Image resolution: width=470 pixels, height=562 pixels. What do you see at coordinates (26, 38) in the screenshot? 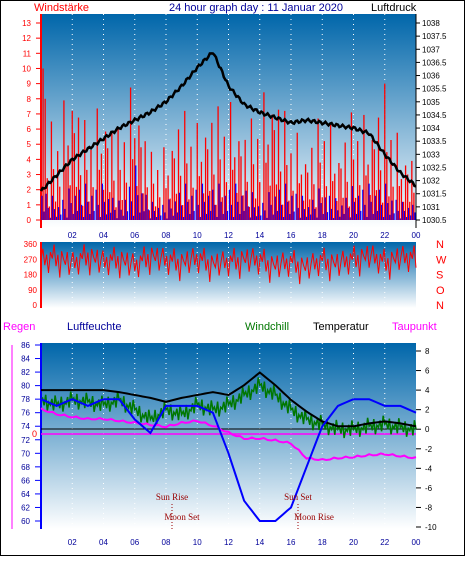
I see `wind-tick-label: 12` at bounding box center [26, 38].